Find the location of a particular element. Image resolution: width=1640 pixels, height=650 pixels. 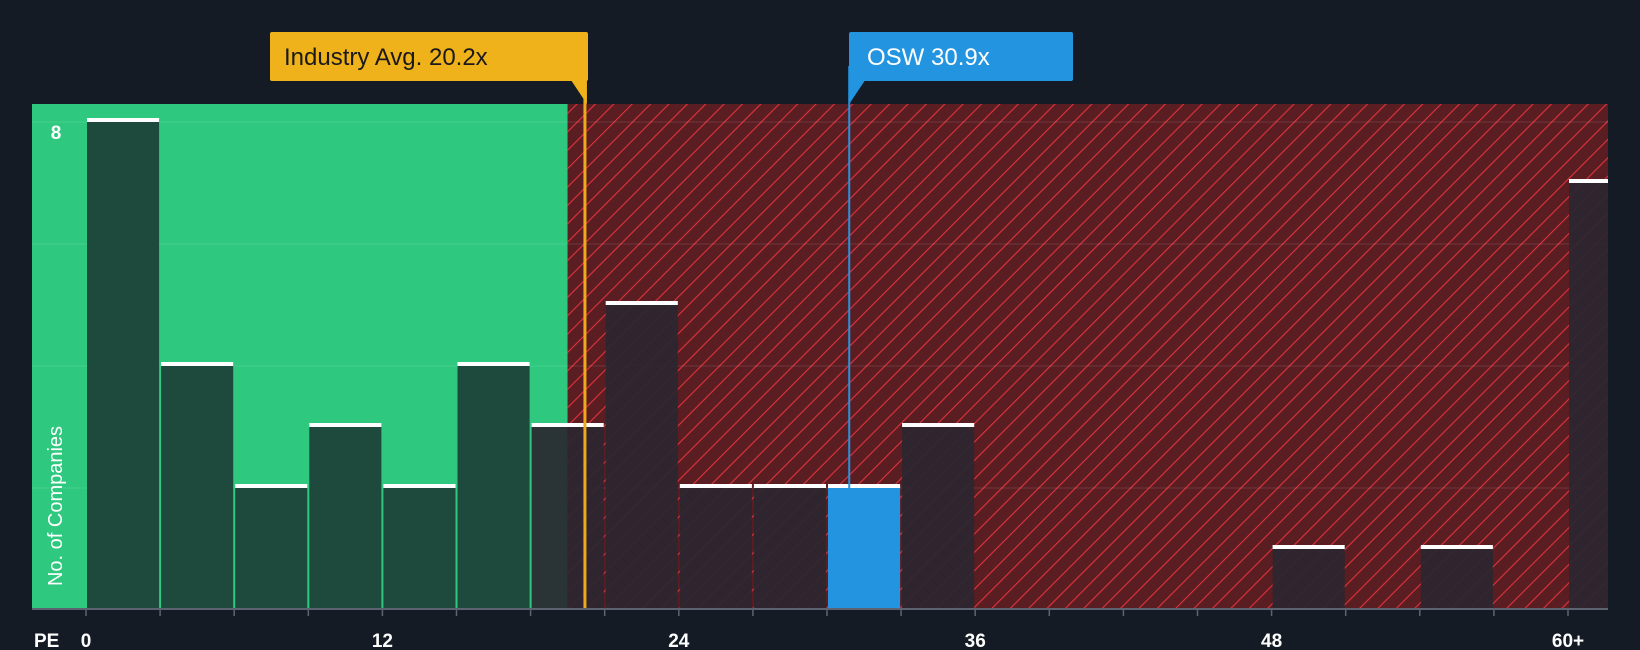

y-axis-label: No. of Companies is located at coordinates (56, 506).